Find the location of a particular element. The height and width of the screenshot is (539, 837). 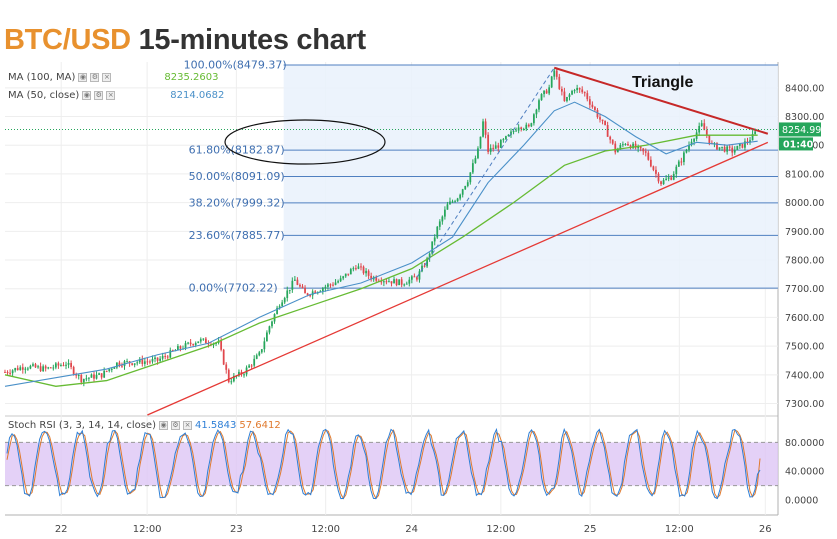

ma50-legend: MA (50, close) ◉ ⚙ × 8214.0682 is located at coordinates (116, 95).